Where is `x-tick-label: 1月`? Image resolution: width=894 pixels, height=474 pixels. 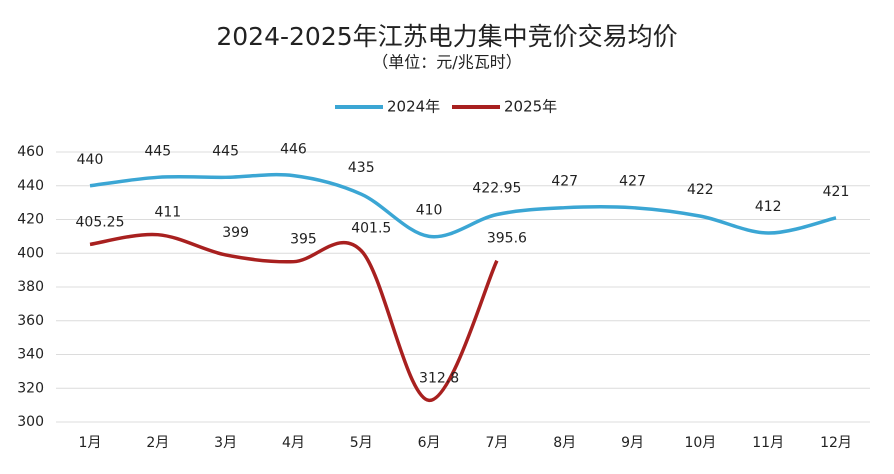
x-tick-label: 1月 is located at coordinates (90, 443).